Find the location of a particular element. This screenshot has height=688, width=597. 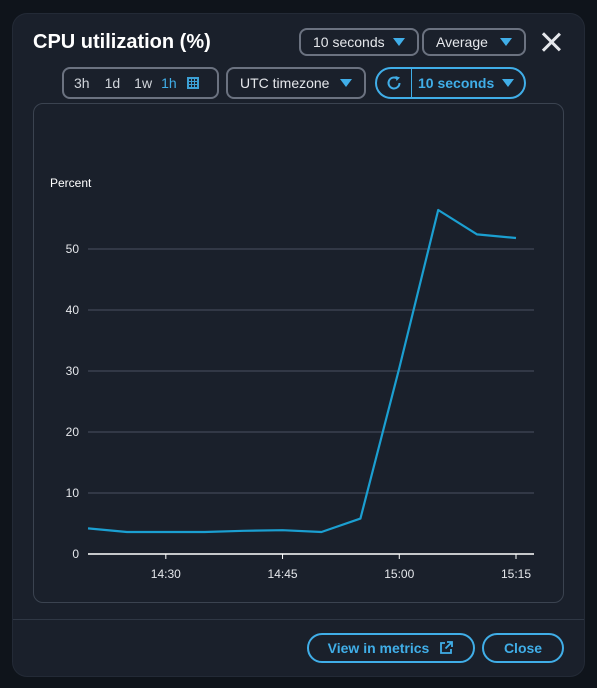

y-tick-label: 50 is located at coordinates (73, 249).